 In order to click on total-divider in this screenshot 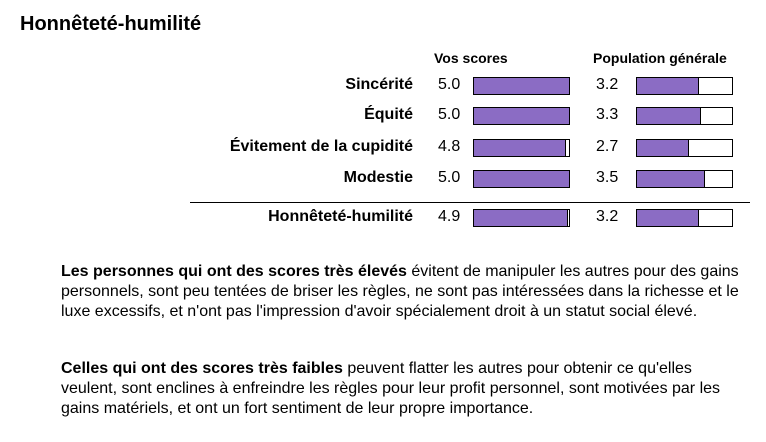, I will do `click(470, 202)`.